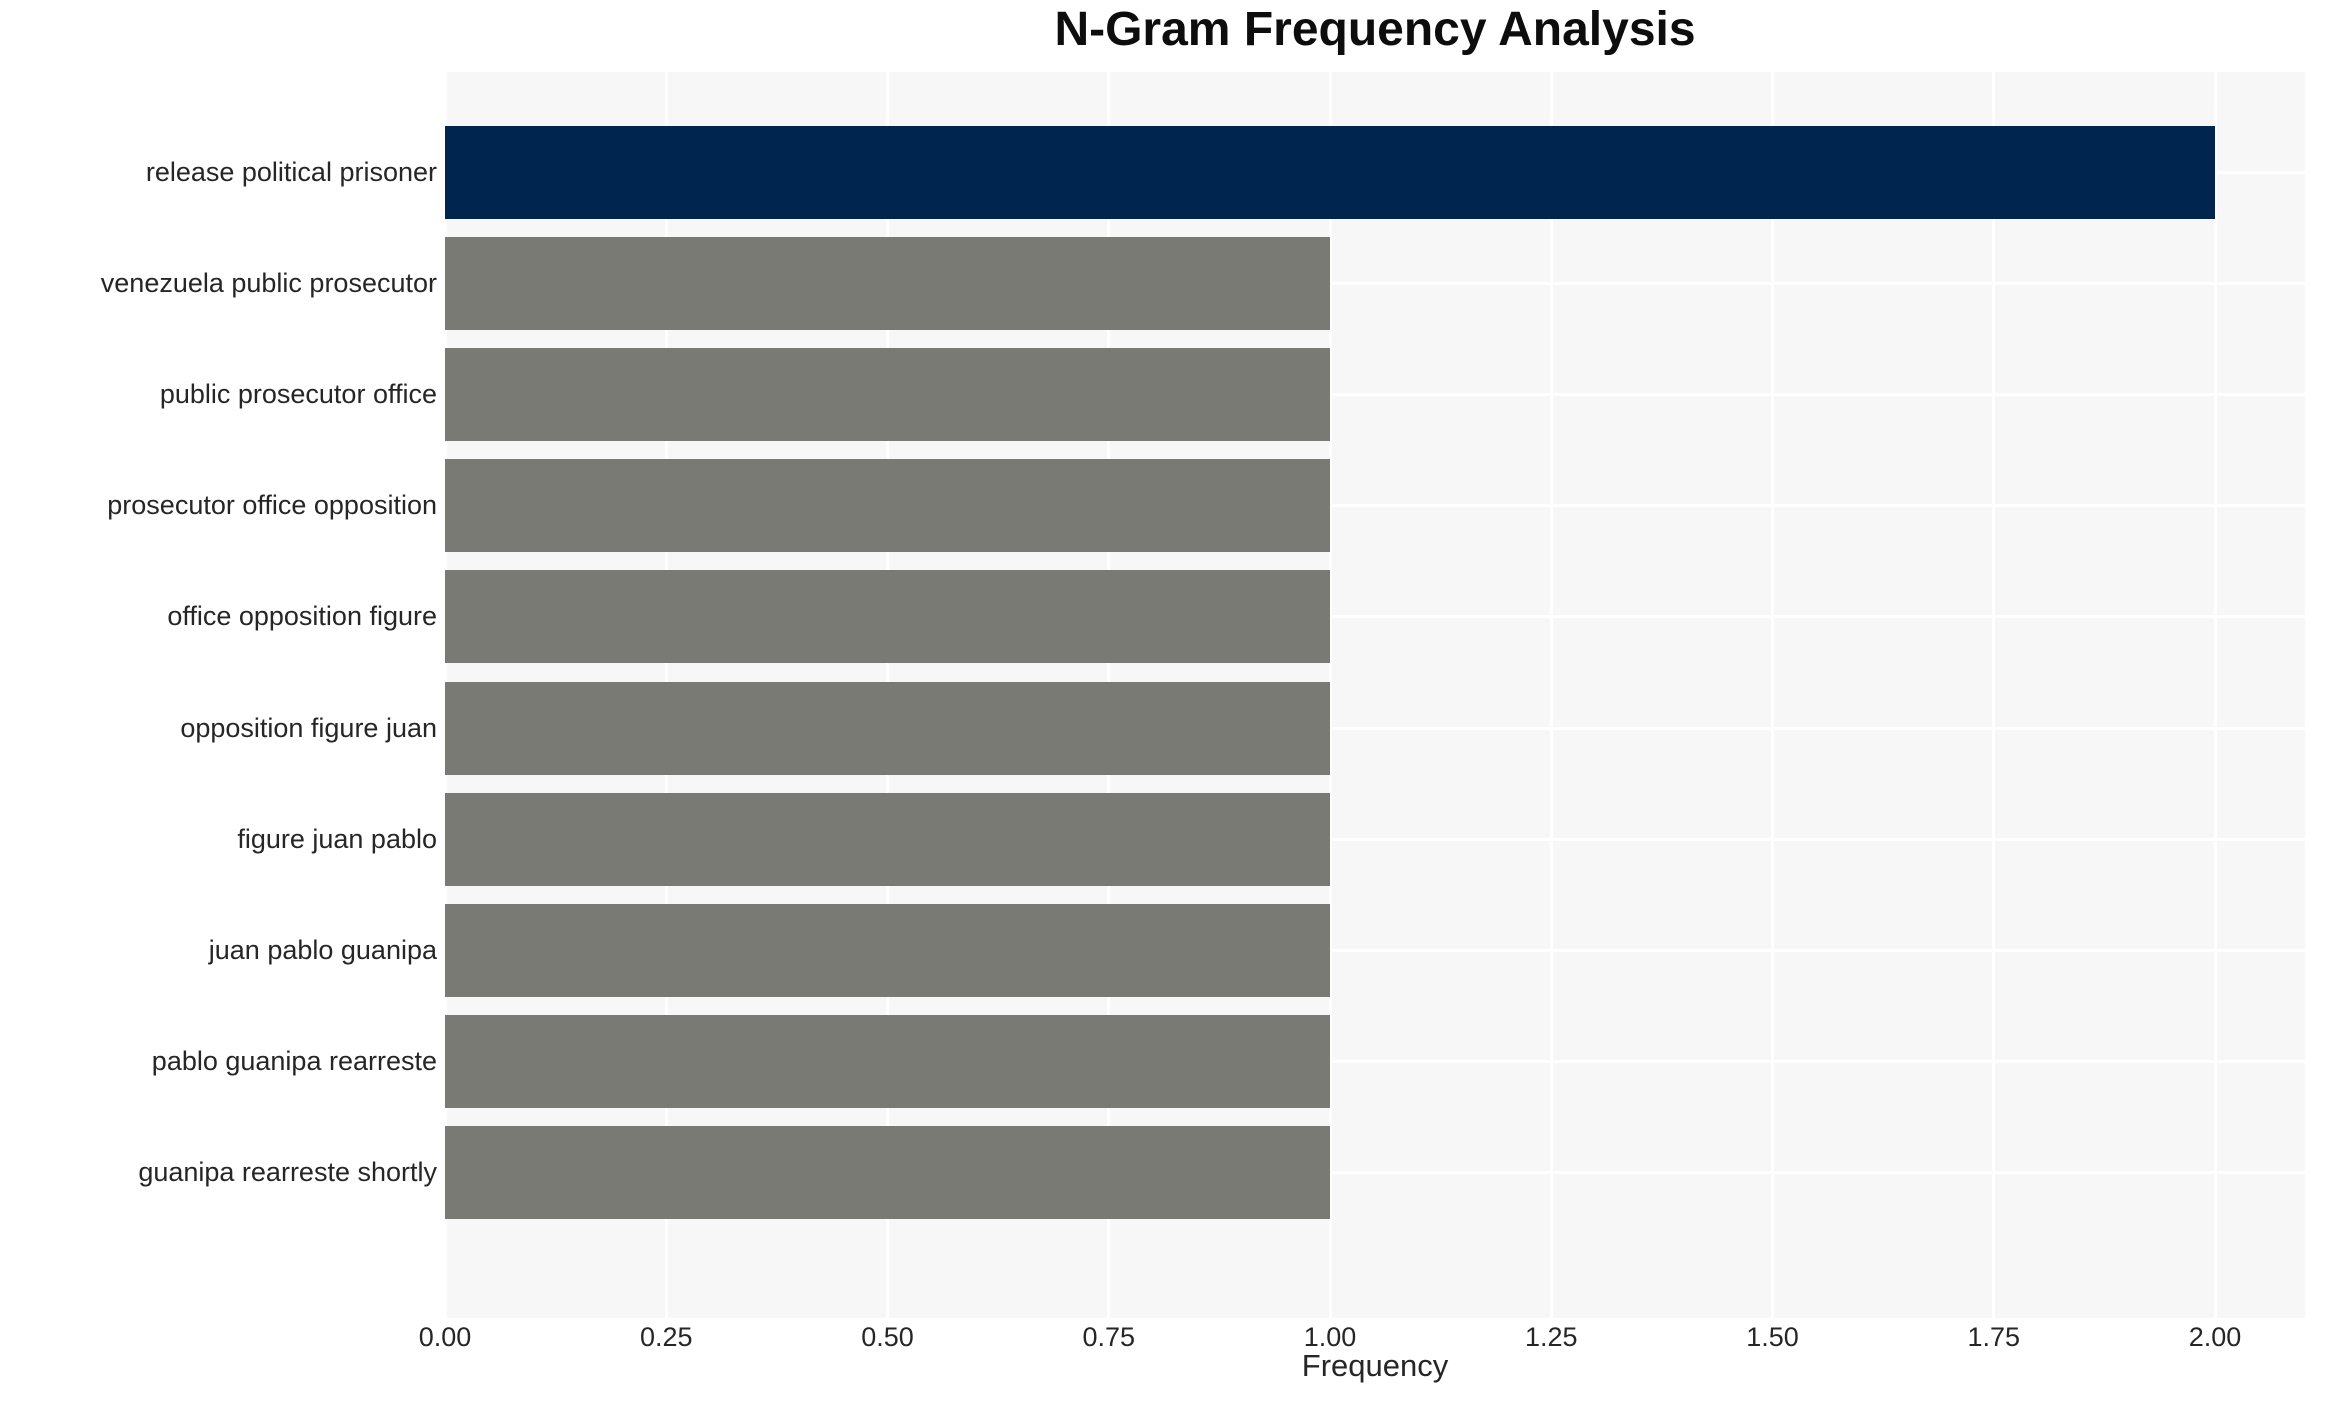 This screenshot has height=1402, width=2325. I want to click on bar-figure-juan-pablo, so click(887, 839).